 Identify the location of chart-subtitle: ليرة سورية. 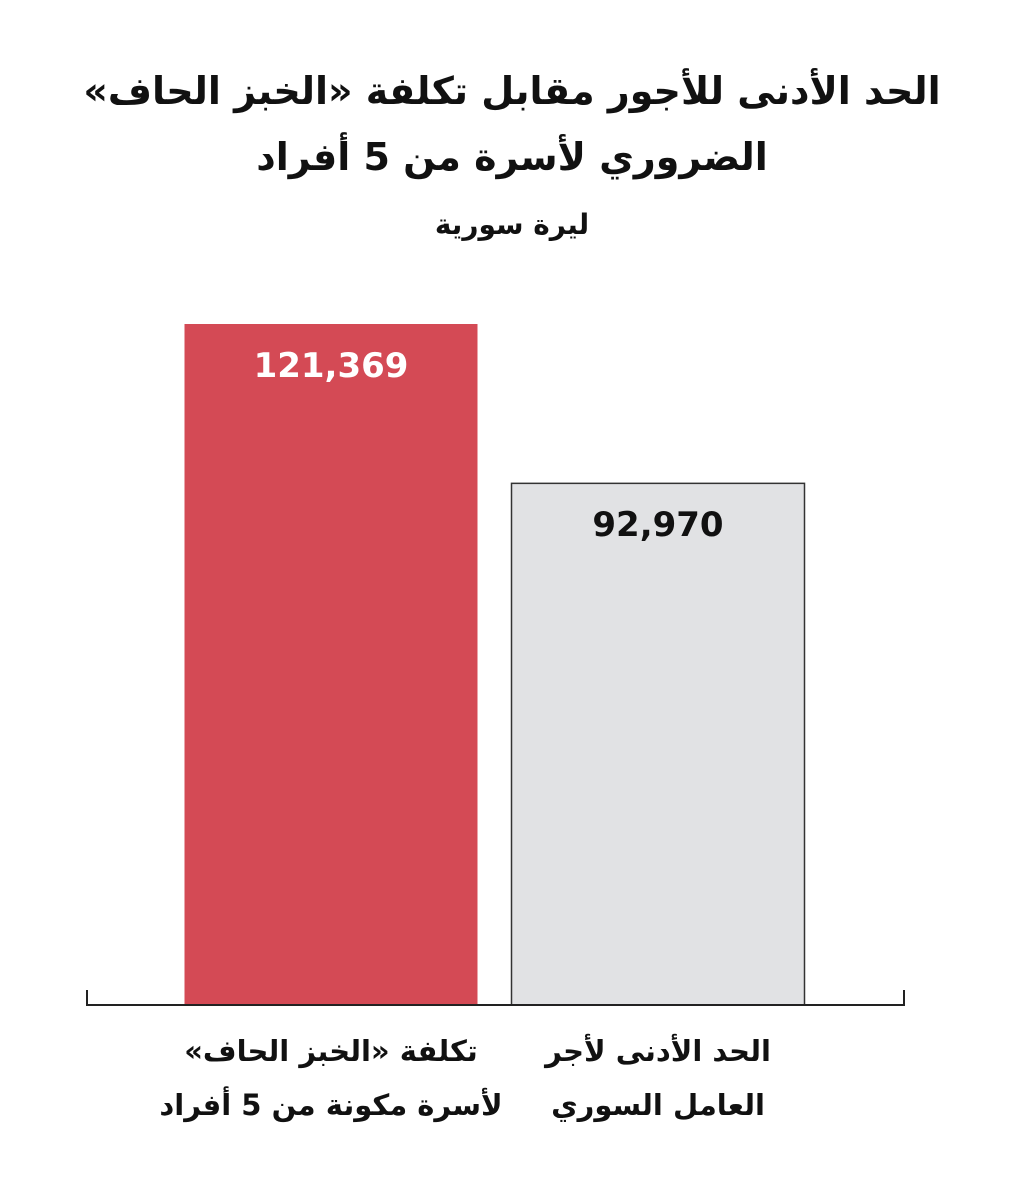
(512, 224).